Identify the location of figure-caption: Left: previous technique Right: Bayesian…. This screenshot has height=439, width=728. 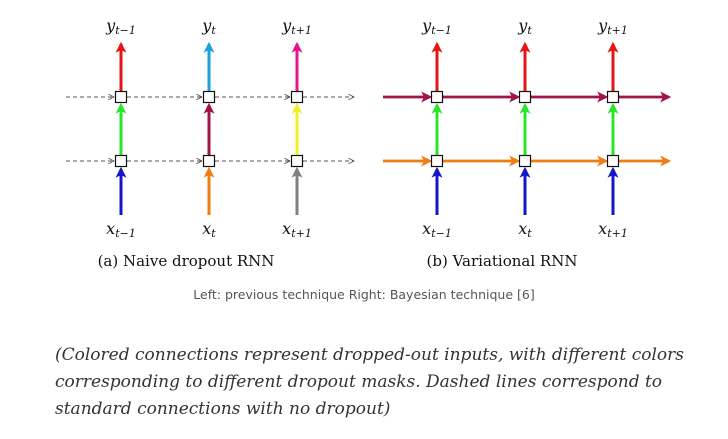
(364, 294).